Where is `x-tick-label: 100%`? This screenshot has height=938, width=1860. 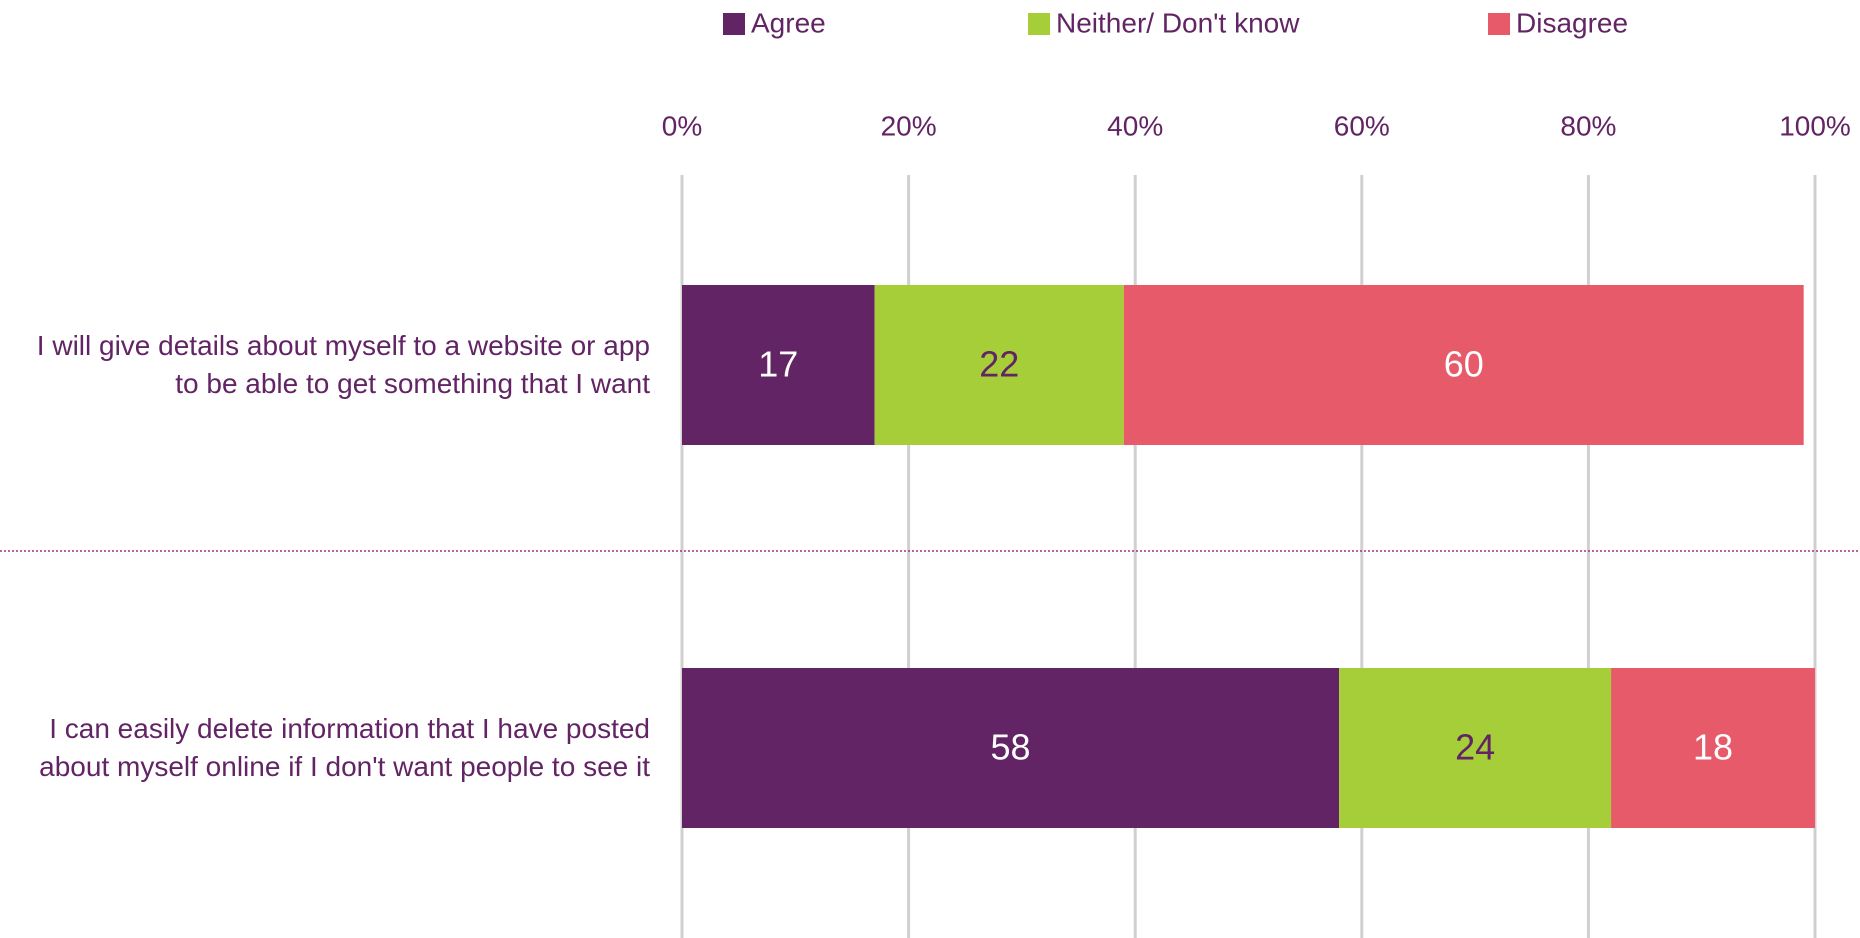
x-tick-label: 100% is located at coordinates (1815, 125).